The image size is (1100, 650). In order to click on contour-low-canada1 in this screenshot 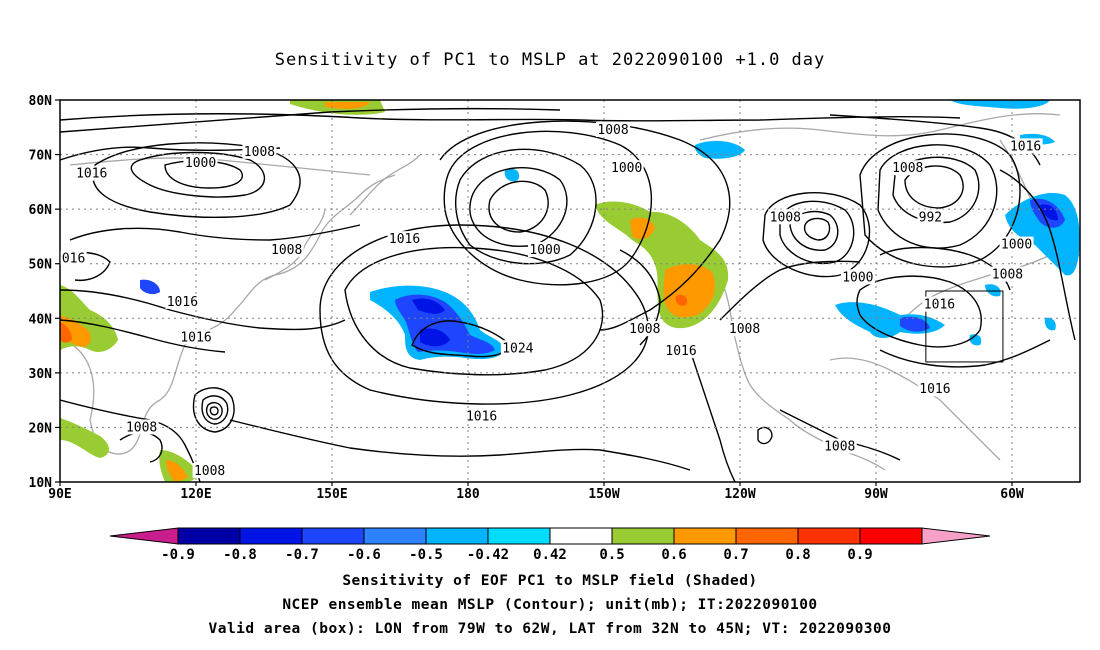, I will do `click(814, 230)`.